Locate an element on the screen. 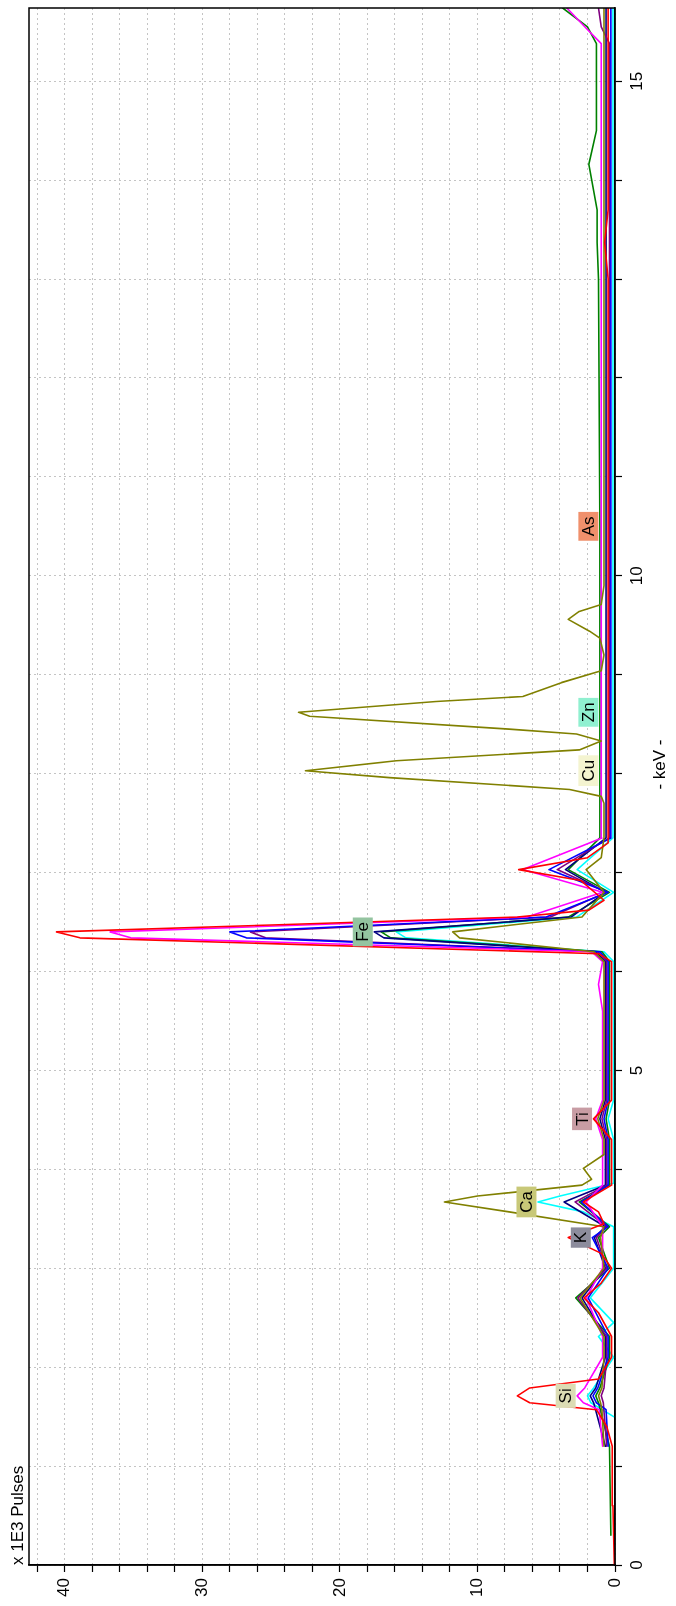 The image size is (676, 1606). annotation: Ca is located at coordinates (527, 1201).